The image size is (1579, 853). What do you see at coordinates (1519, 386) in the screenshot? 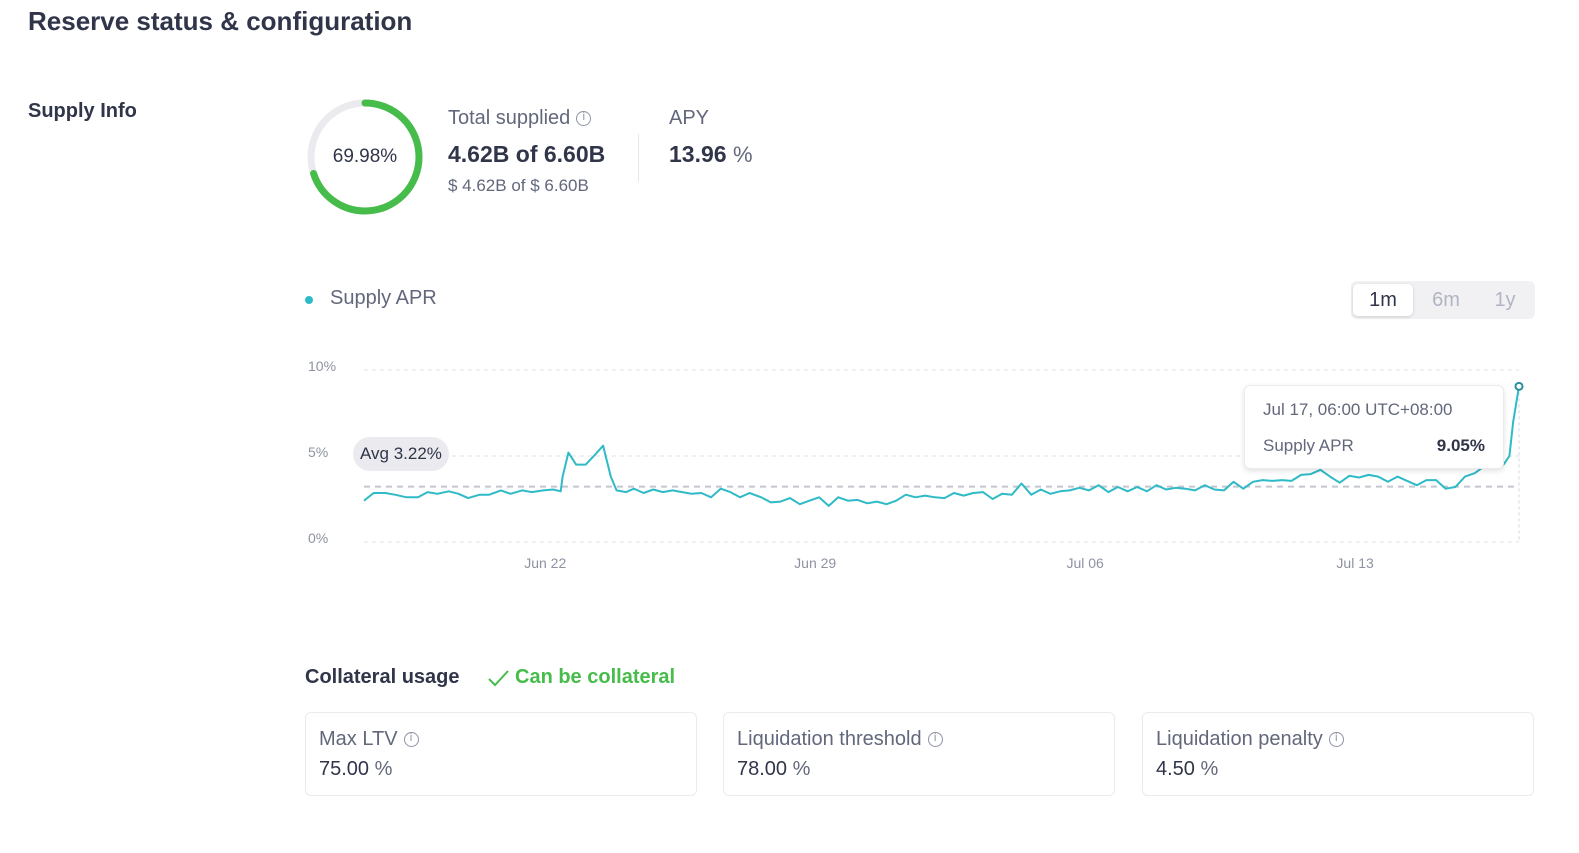
I see `hover-point` at bounding box center [1519, 386].